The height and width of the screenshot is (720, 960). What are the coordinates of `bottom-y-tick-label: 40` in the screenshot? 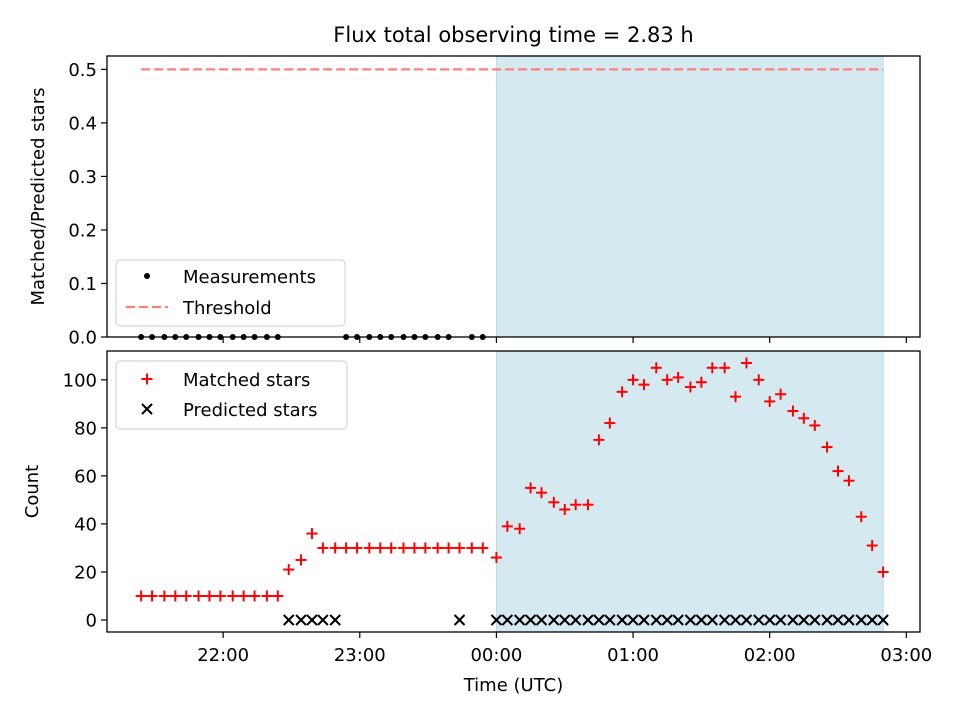 It's located at (85, 524).